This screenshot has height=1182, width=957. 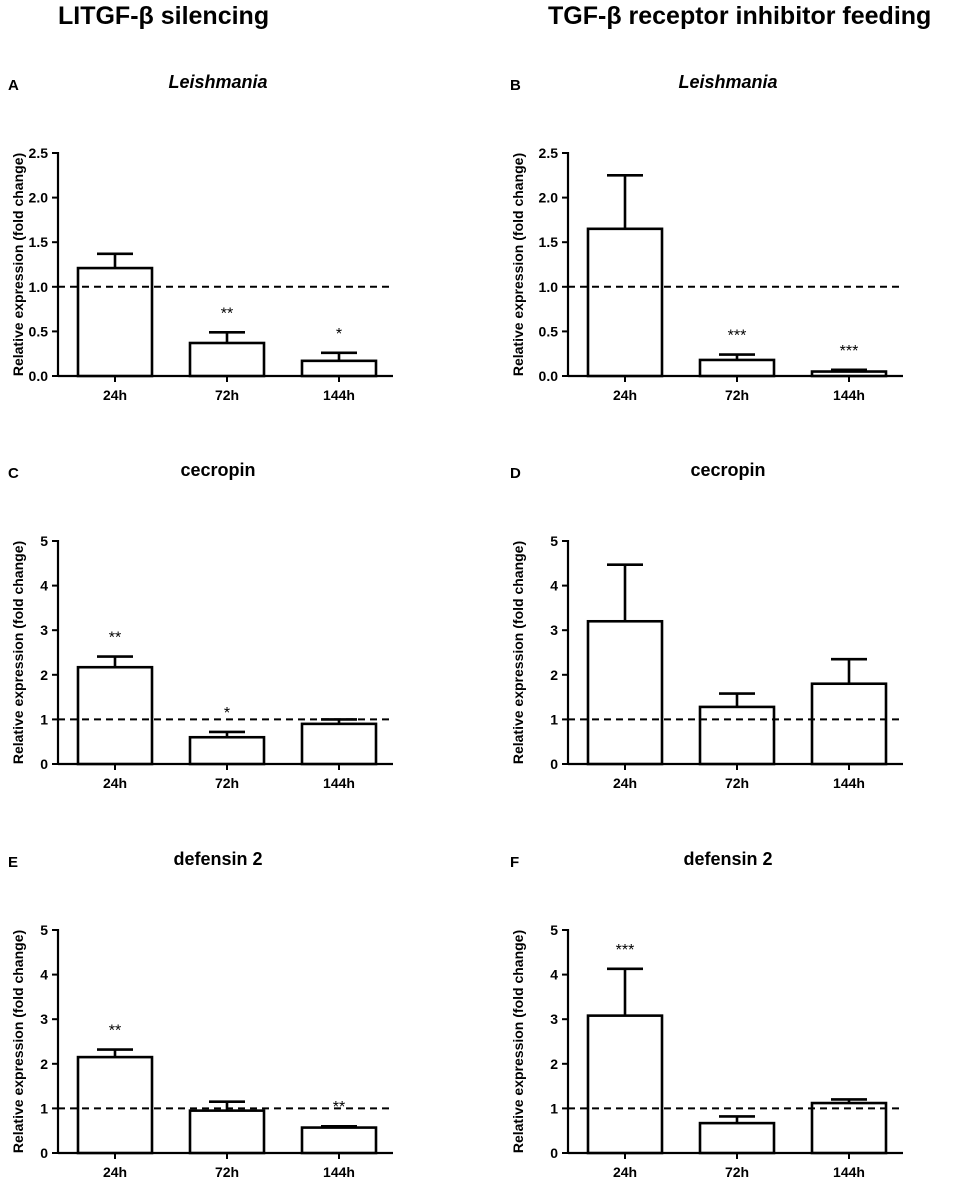 I want to click on panel-letter: C, so click(x=13, y=473).